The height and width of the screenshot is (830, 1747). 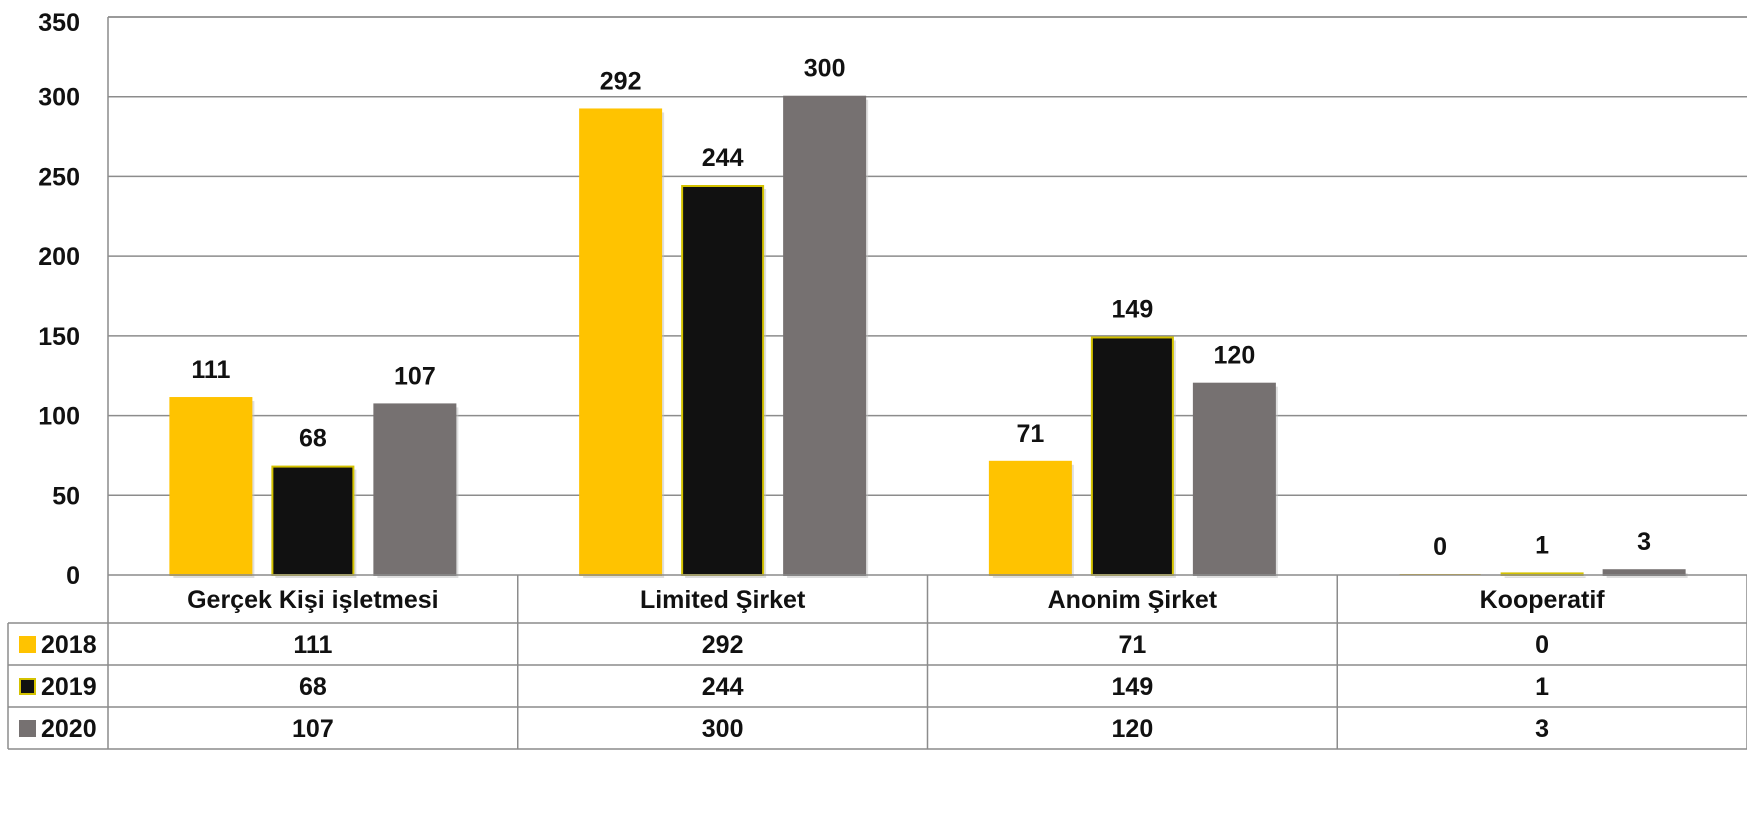 I want to click on data-label: 68, so click(x=313, y=439).